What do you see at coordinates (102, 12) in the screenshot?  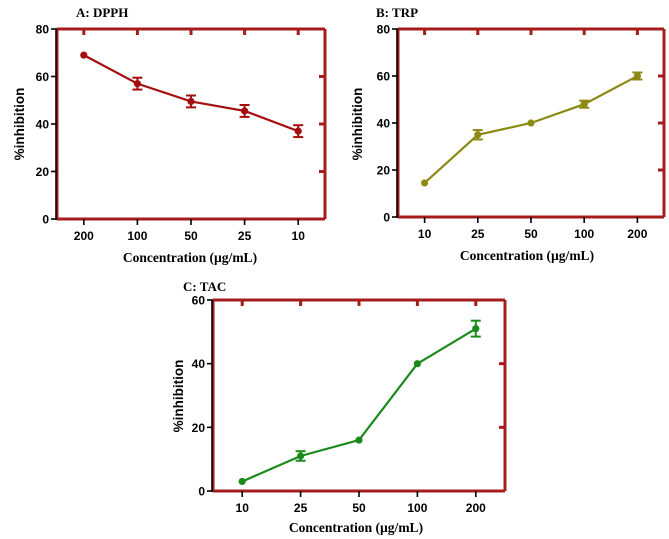 I see `chart-title: A: DPPH` at bounding box center [102, 12].